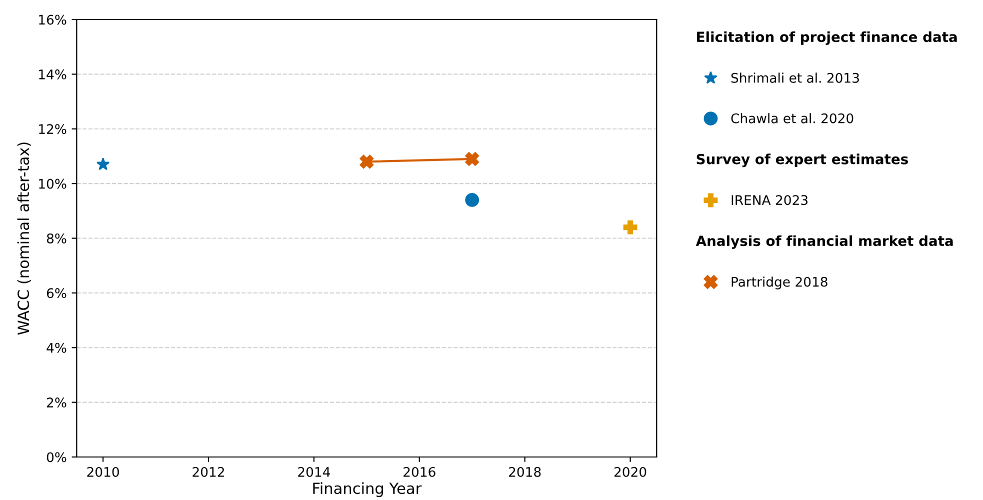 This screenshot has height=500, width=983. What do you see at coordinates (56, 293) in the screenshot?
I see `y-tick-label: 6%` at bounding box center [56, 293].